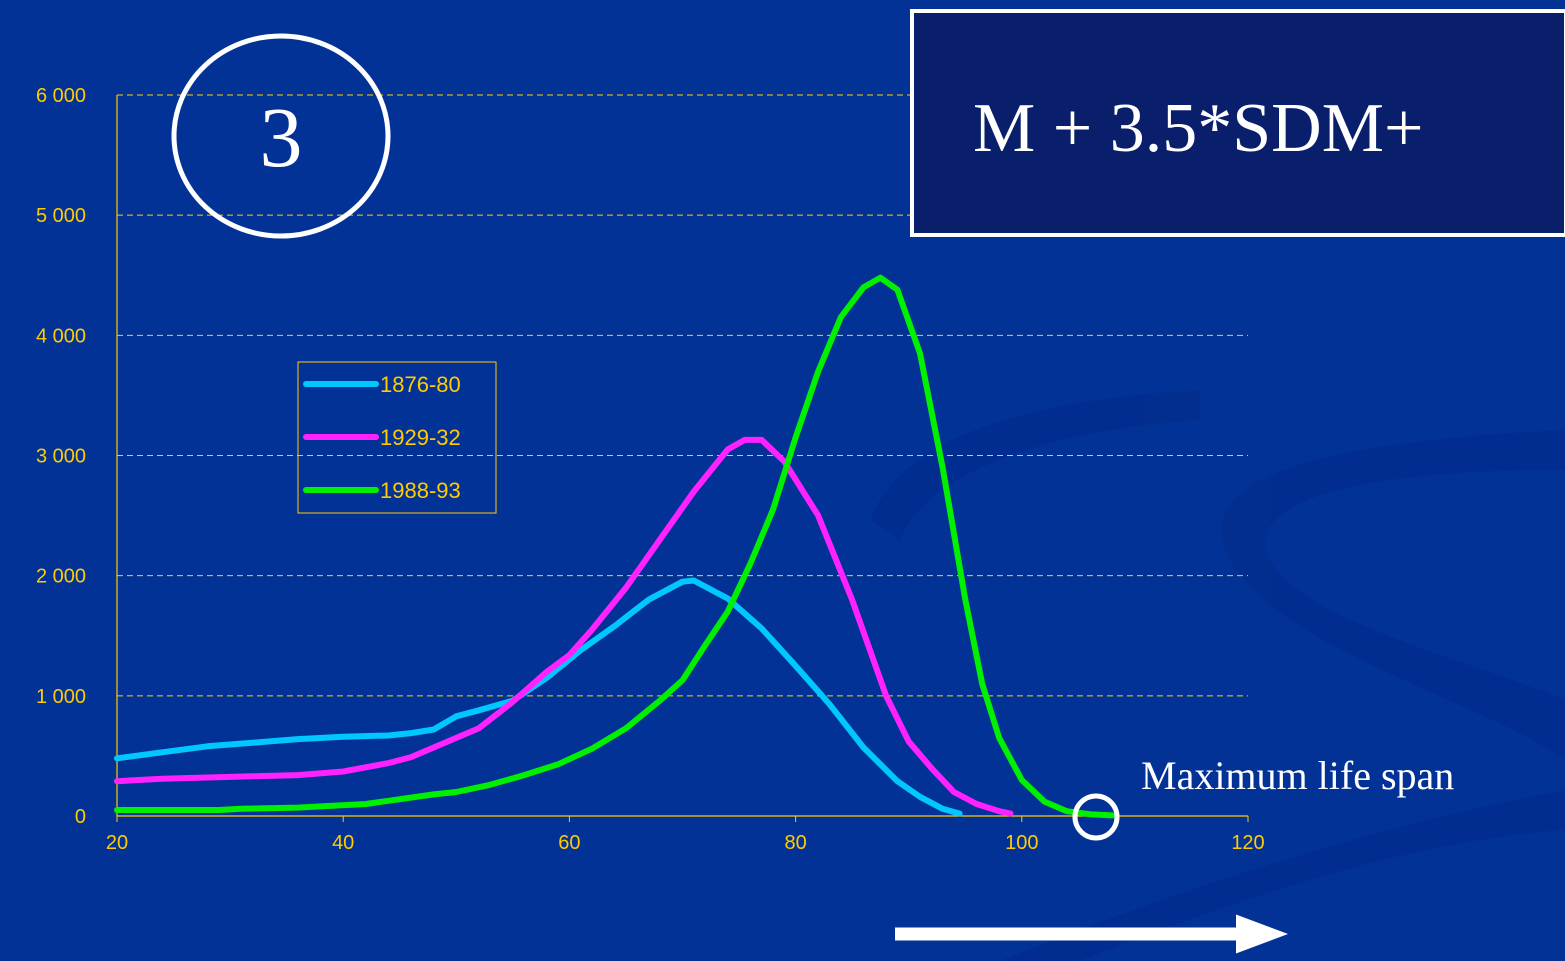  I want to click on x-tick-label: 40, so click(343, 843).